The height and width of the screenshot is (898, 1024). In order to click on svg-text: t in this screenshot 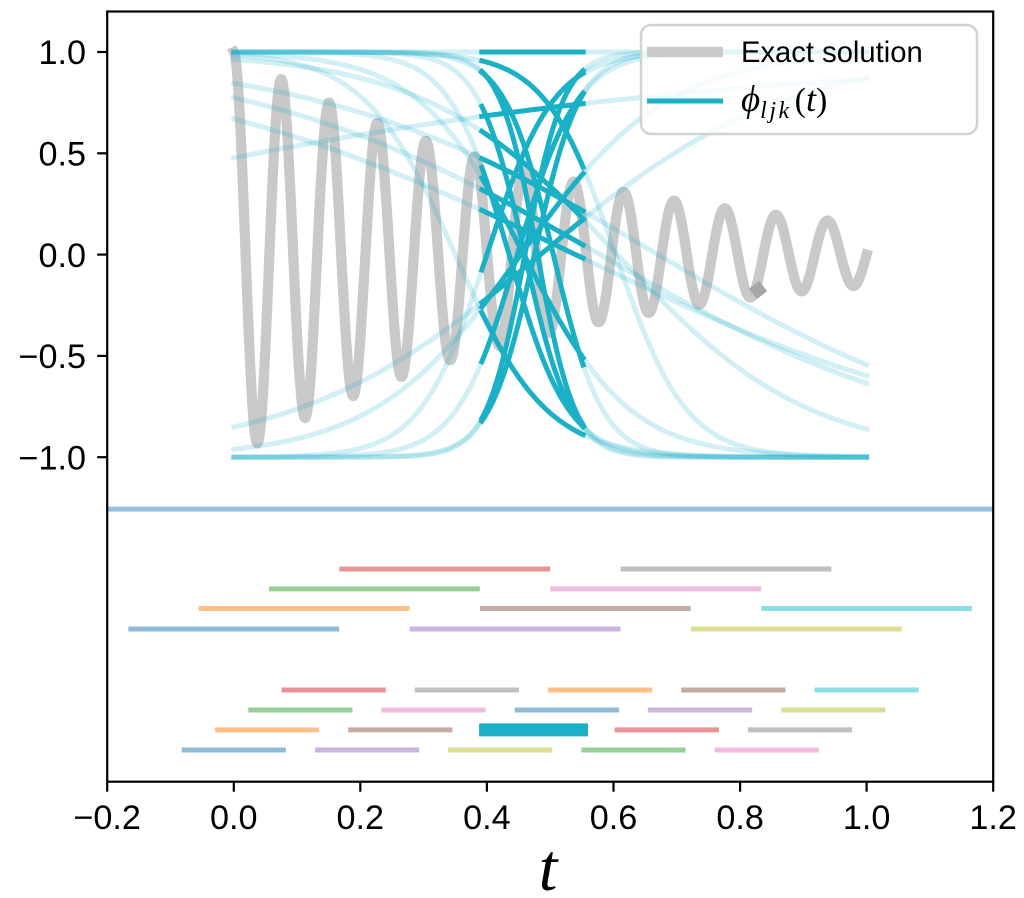, I will do `click(549, 864)`.